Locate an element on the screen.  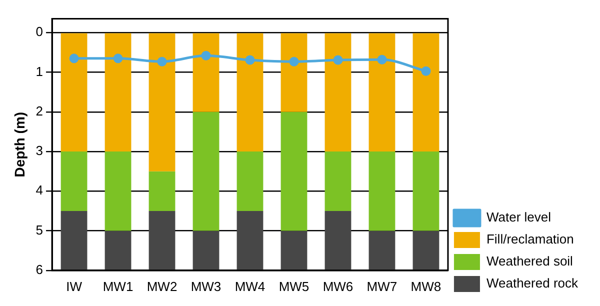
y-tick-label: 2 is located at coordinates (40, 110).